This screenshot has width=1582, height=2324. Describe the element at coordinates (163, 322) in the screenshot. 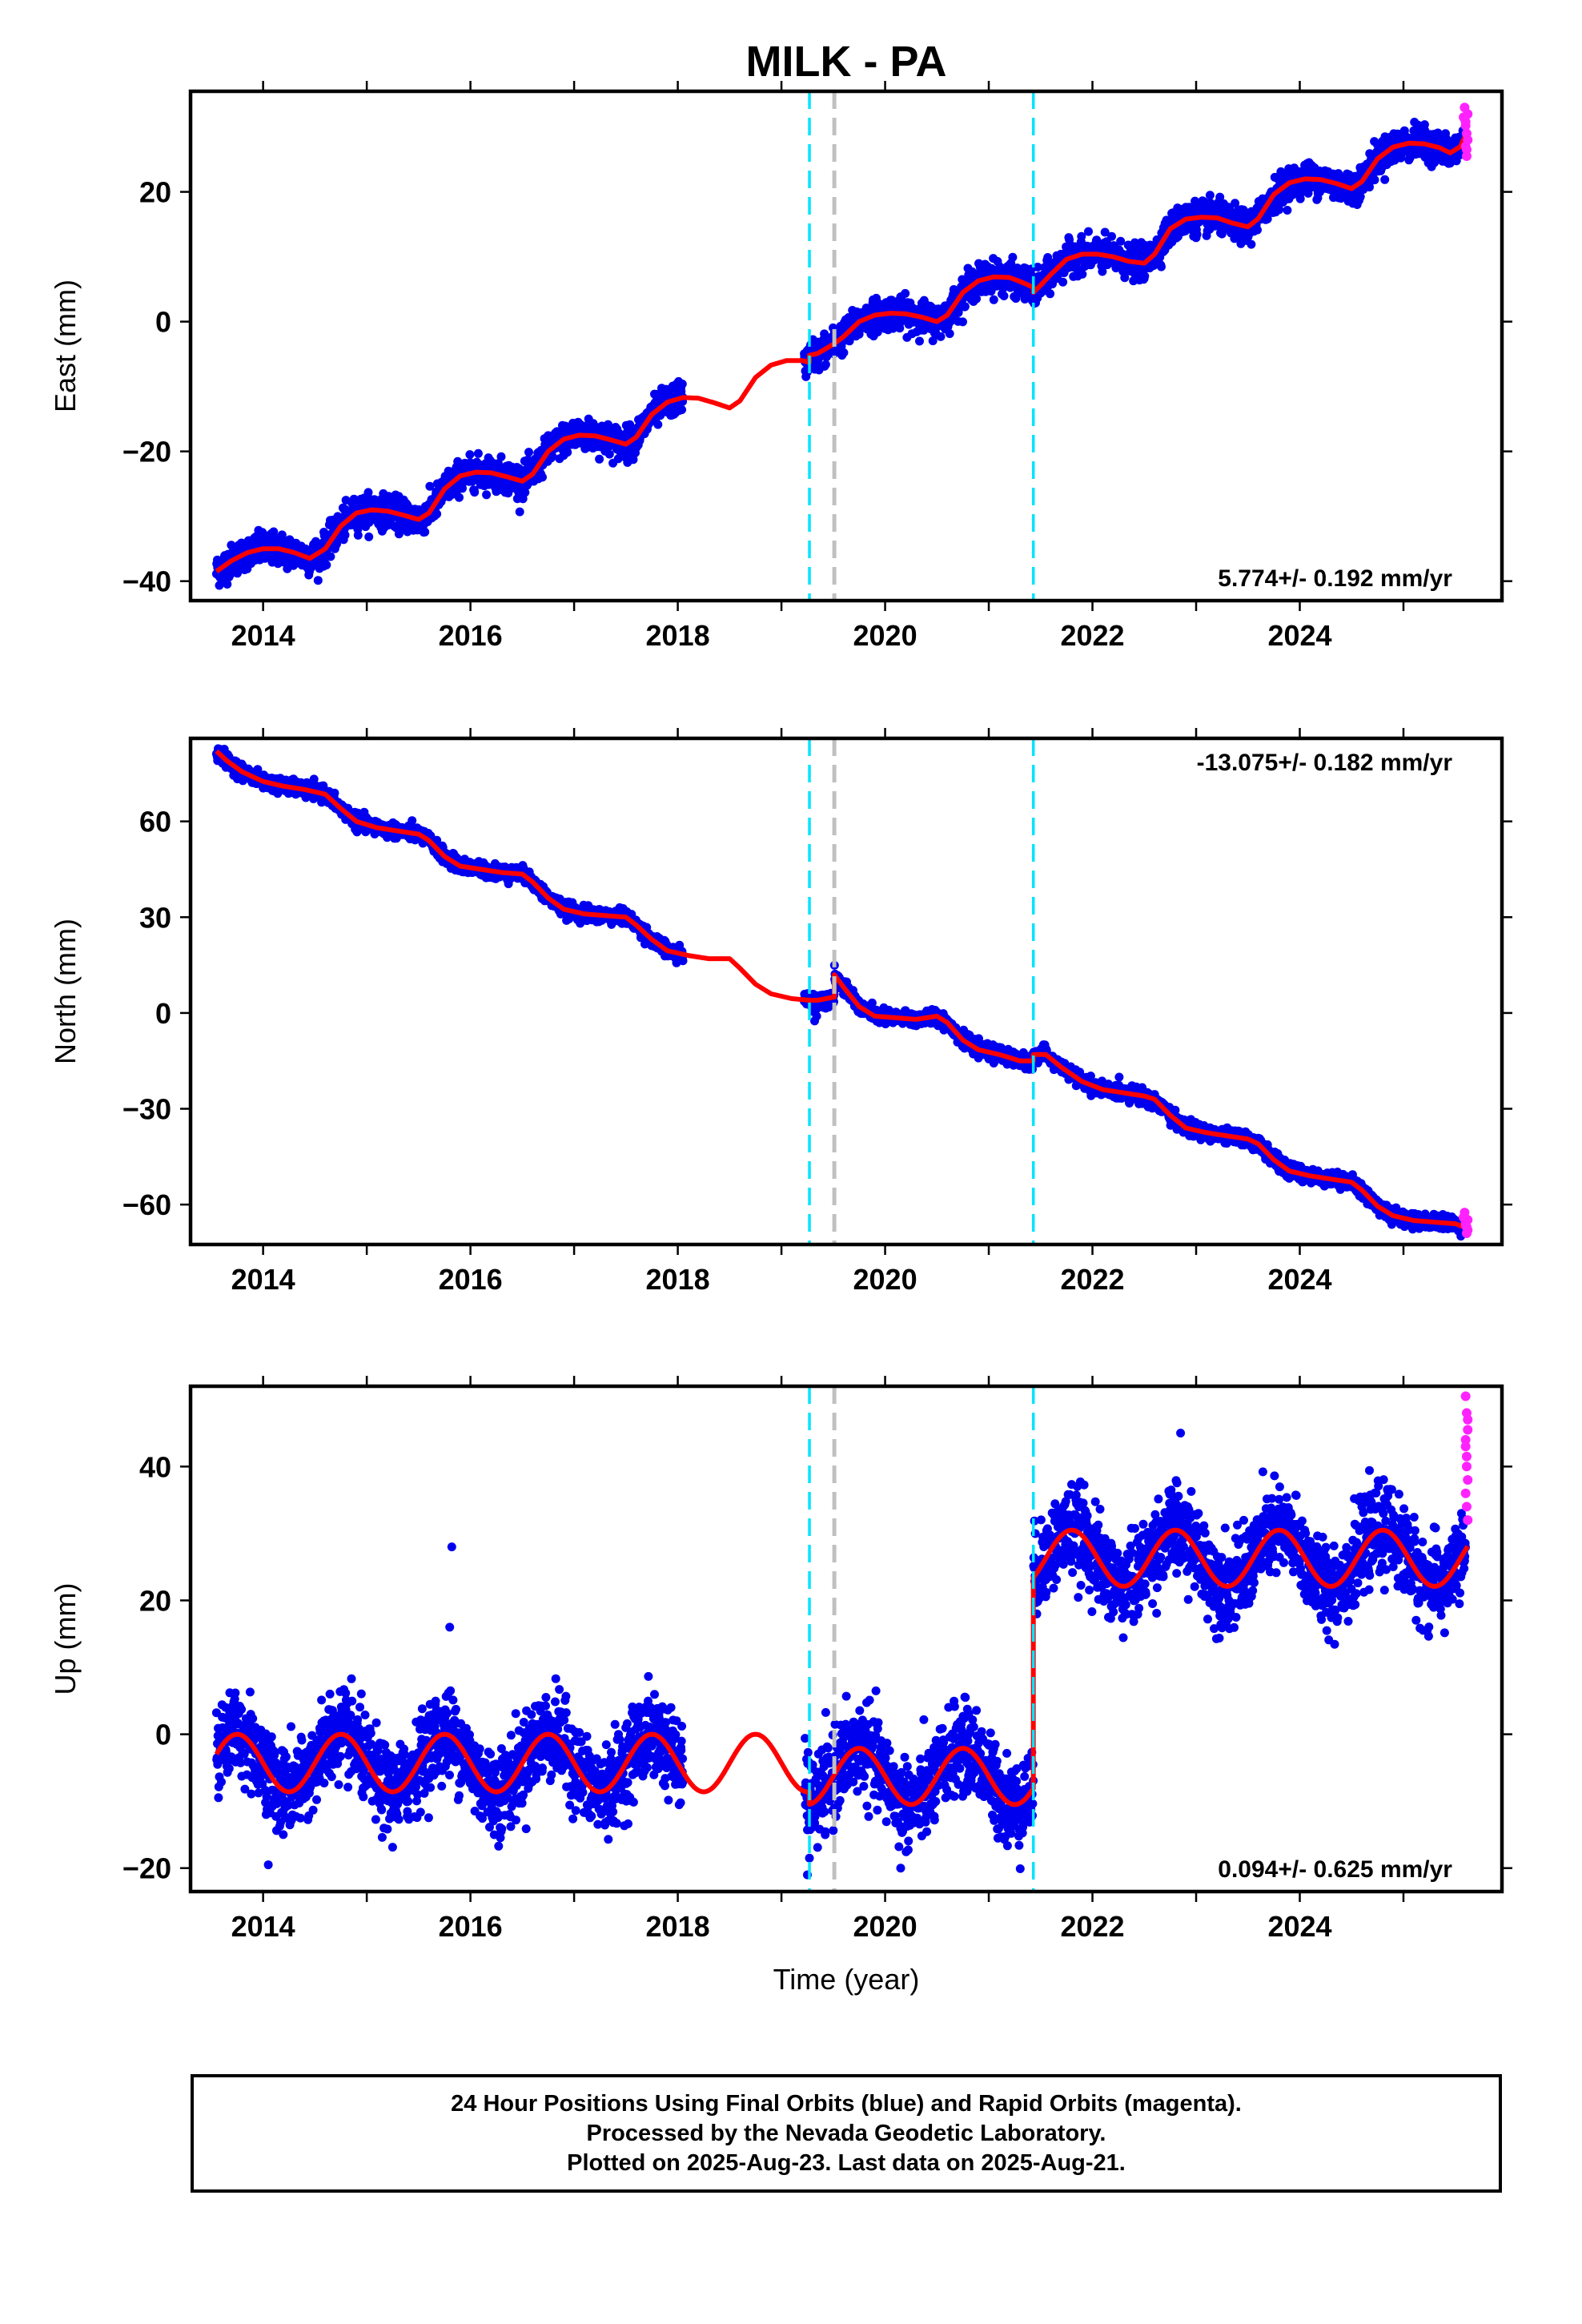

I see `y-tick-label: 0` at that location.